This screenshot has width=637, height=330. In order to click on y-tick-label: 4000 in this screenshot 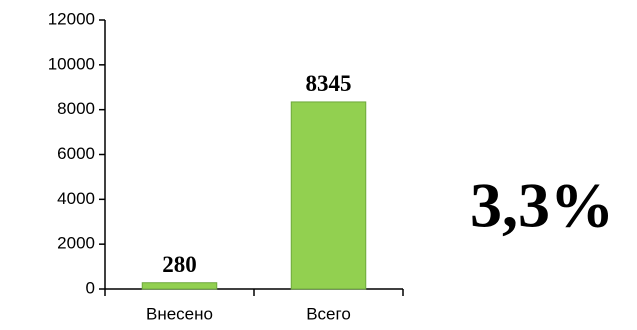, I will do `click(76, 198)`.